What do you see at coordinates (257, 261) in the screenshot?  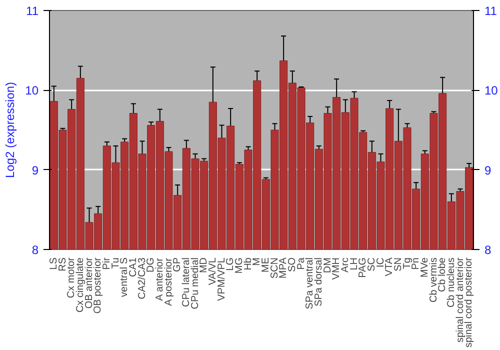 I see `x-tick-label: M` at bounding box center [257, 261].